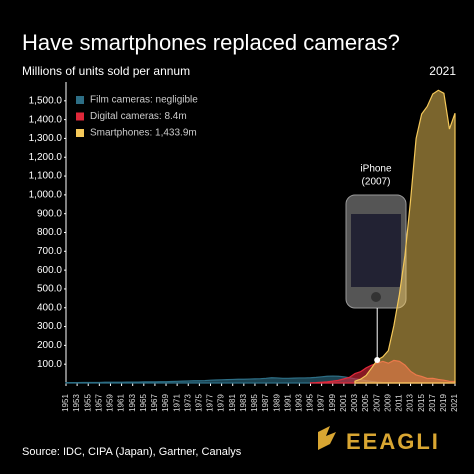 This screenshot has width=474, height=474. I want to click on chart-subtitle: Millions of units sold per annum, so click(106, 71).